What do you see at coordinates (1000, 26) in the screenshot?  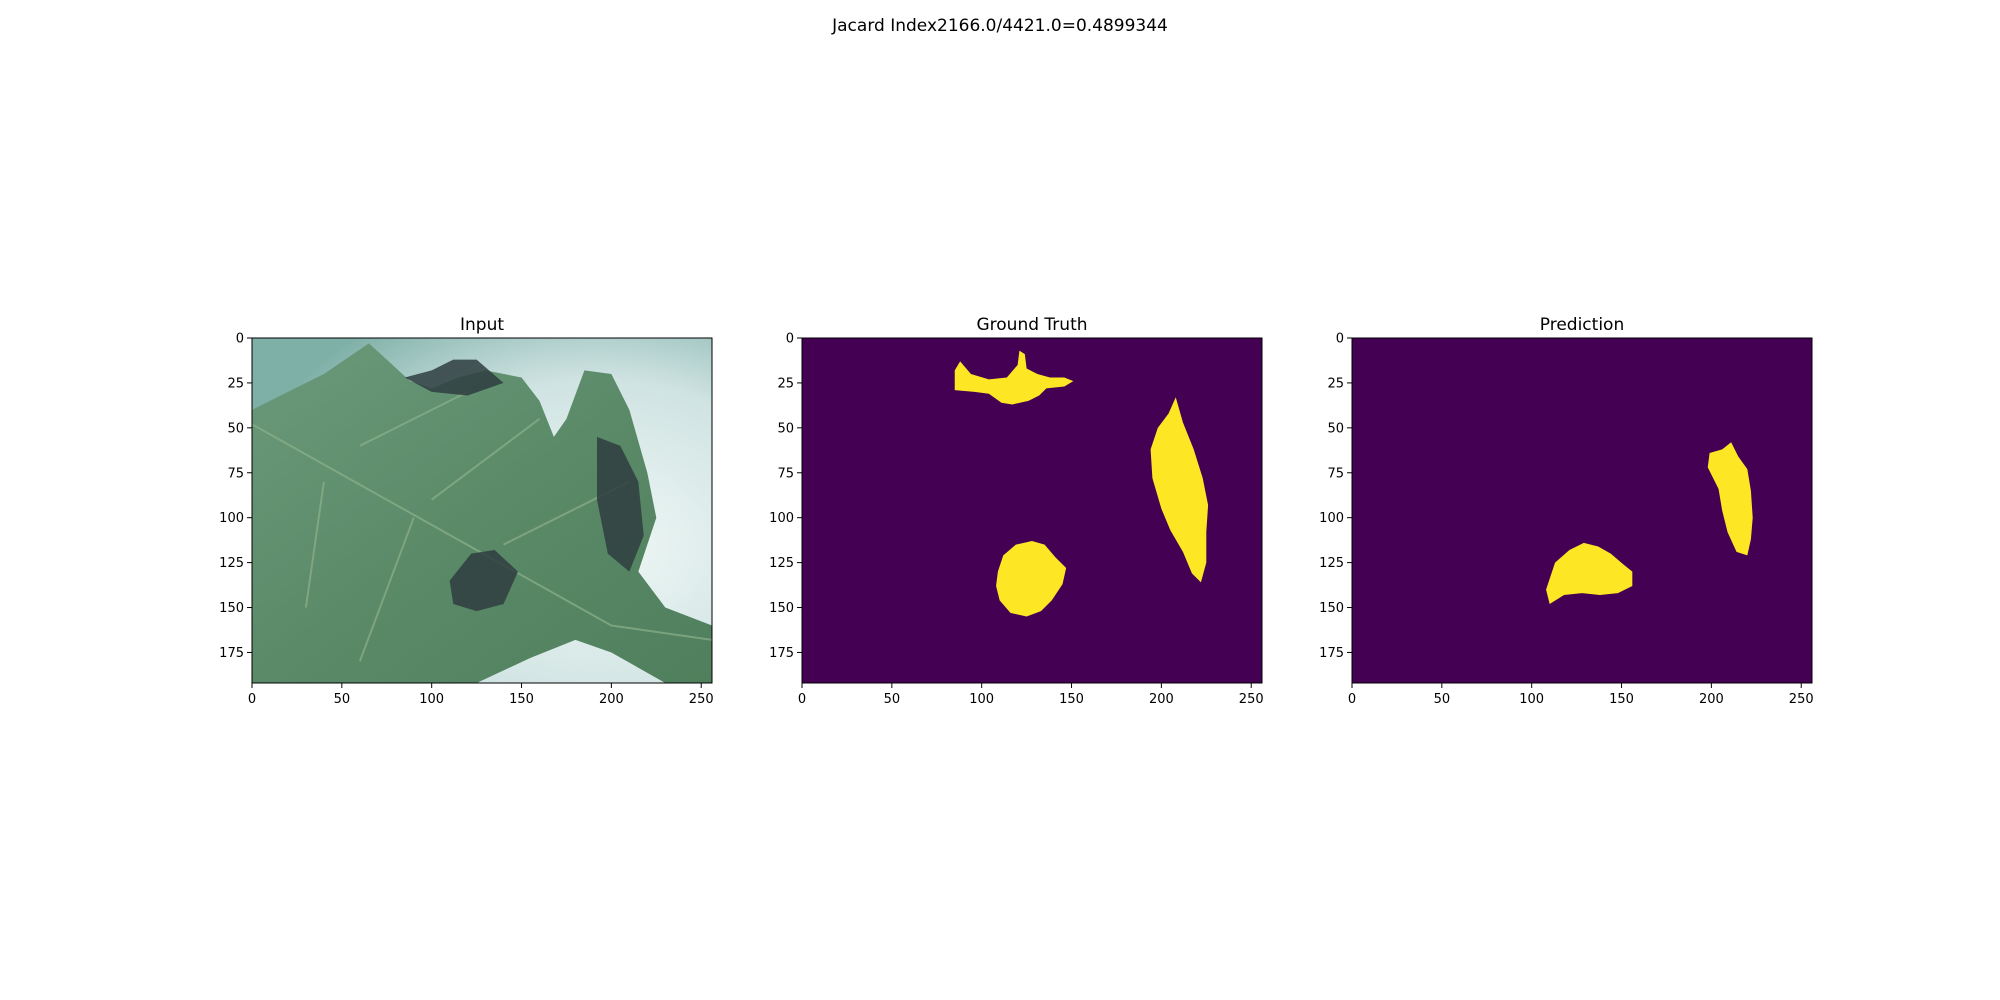 I see `figure-suptitle: Jacard Index2166.0/4421.0=0.4899344` at bounding box center [1000, 26].